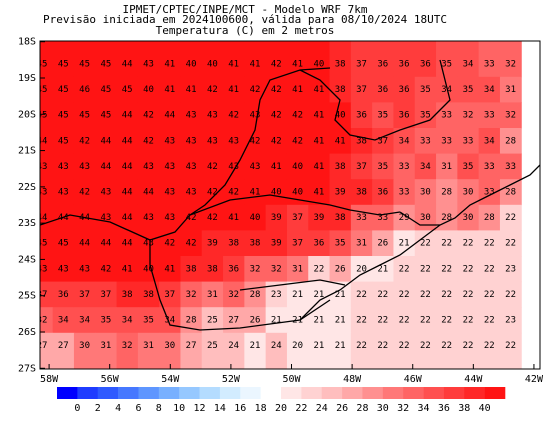  Describe the element at coordinates (281, 408) in the screenshot. I see `colorbar-label: 20` at that location.